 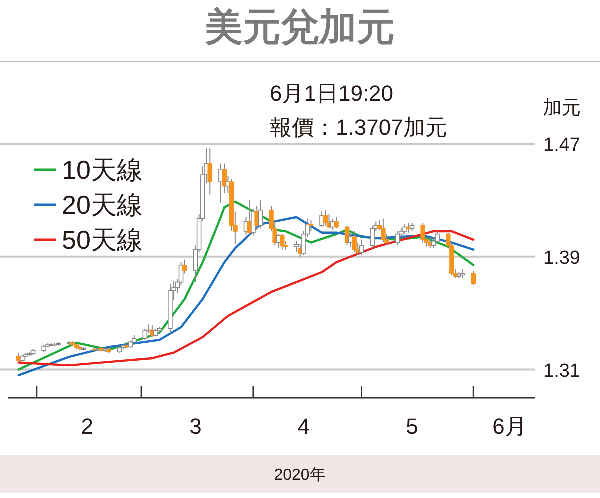 What do you see at coordinates (87, 426) in the screenshot?
I see `x-tick-label: 2` at bounding box center [87, 426].